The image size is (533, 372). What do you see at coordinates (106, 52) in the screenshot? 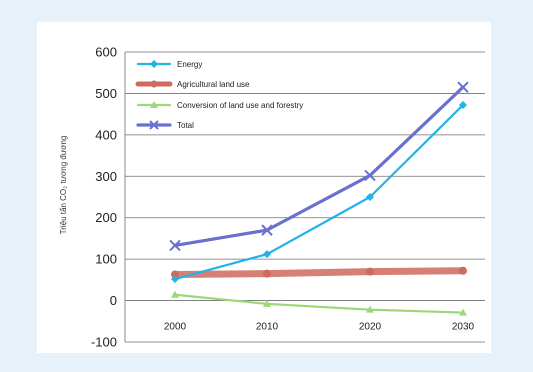
I see `y-tick-label: 600` at bounding box center [106, 52].